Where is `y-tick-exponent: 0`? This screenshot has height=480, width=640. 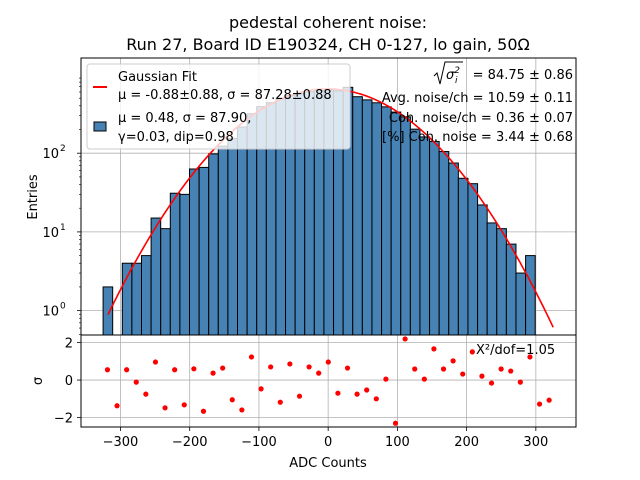 y-tick-exponent: 0 is located at coordinates (63, 307).